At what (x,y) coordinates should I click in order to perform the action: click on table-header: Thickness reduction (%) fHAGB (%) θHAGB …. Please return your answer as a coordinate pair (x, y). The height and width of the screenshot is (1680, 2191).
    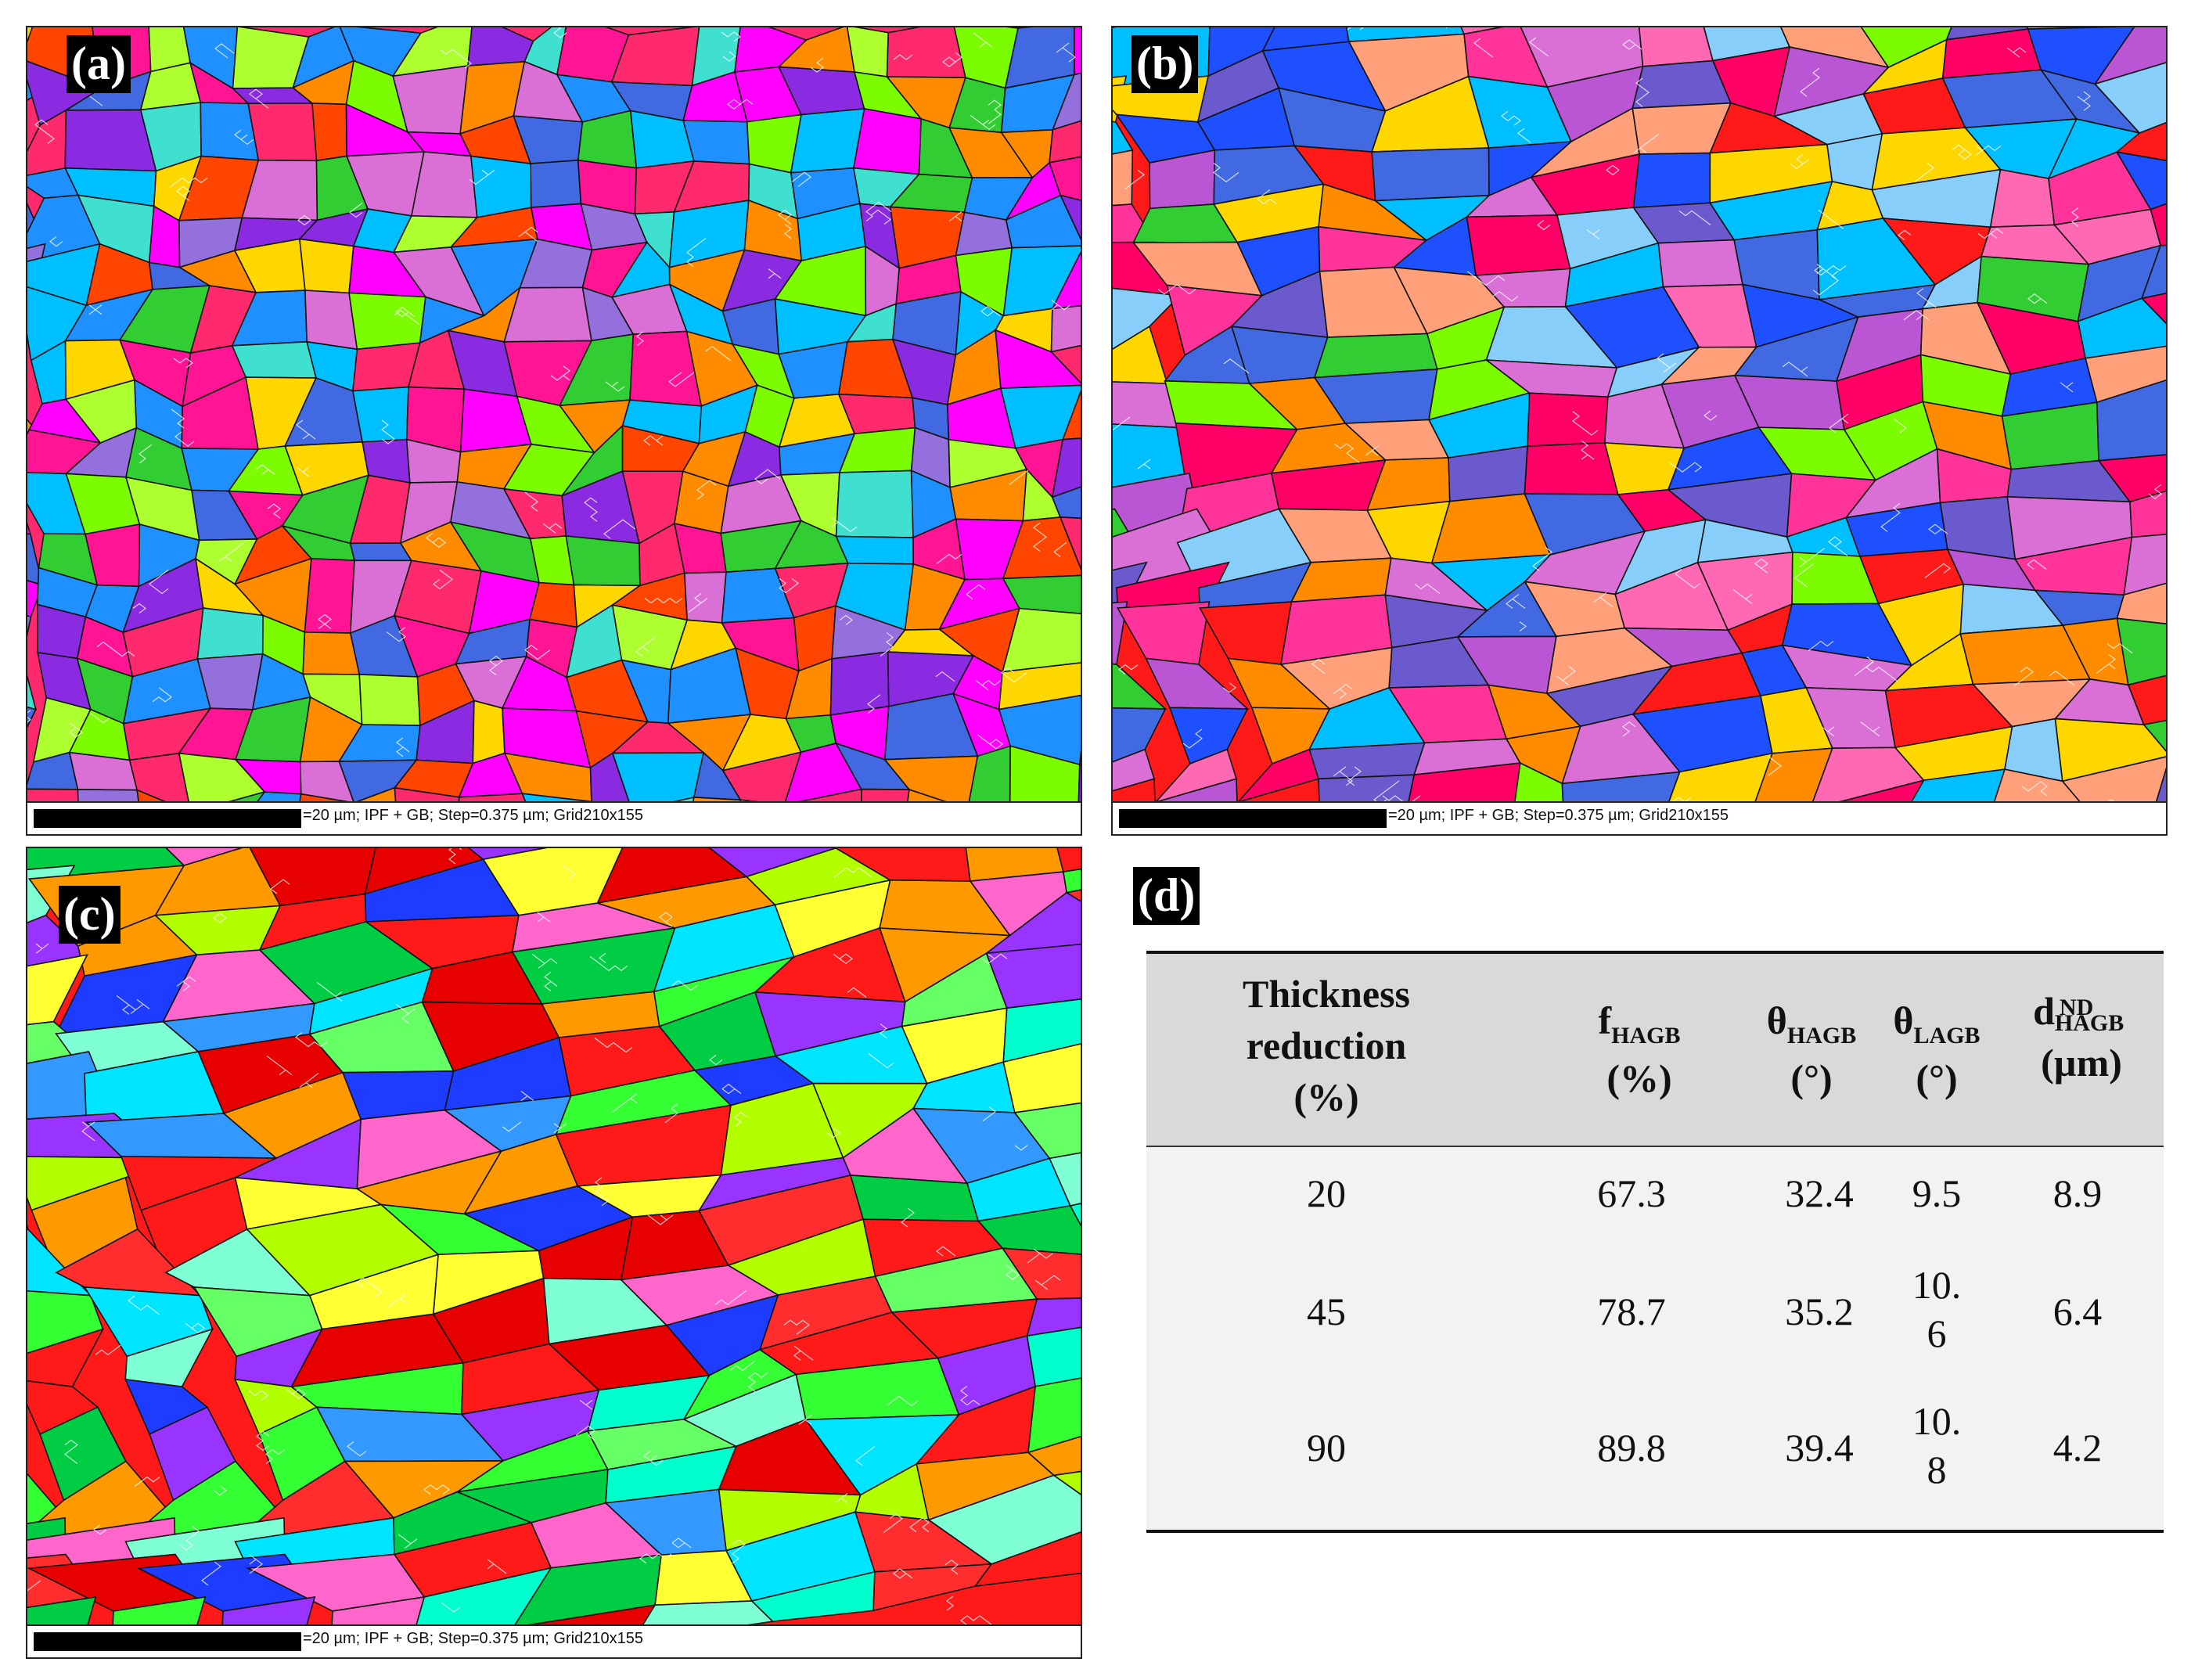
    Looking at the image, I should click on (1655, 1050).